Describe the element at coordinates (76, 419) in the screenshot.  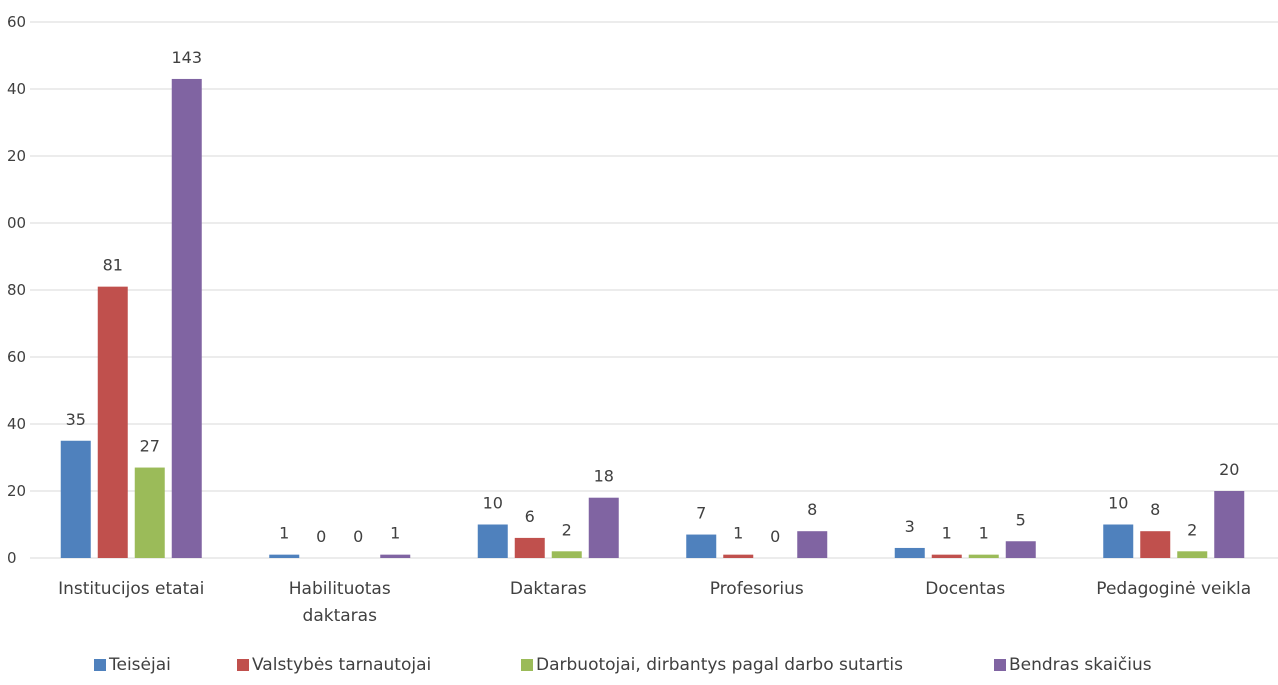
I see `data-label: 35` at that location.